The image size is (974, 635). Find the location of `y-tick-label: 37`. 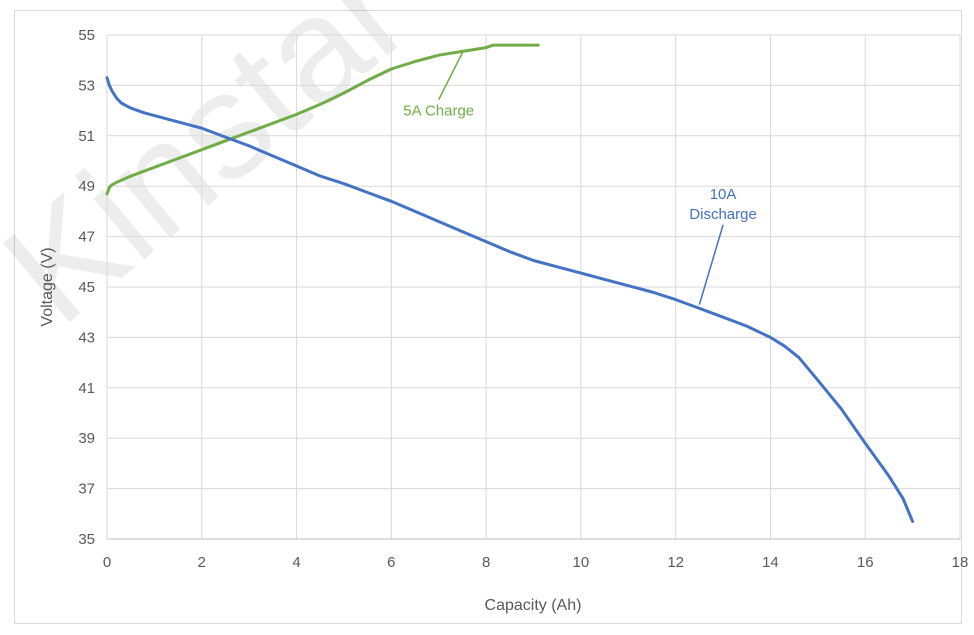

y-tick-label: 37 is located at coordinates (86, 489).